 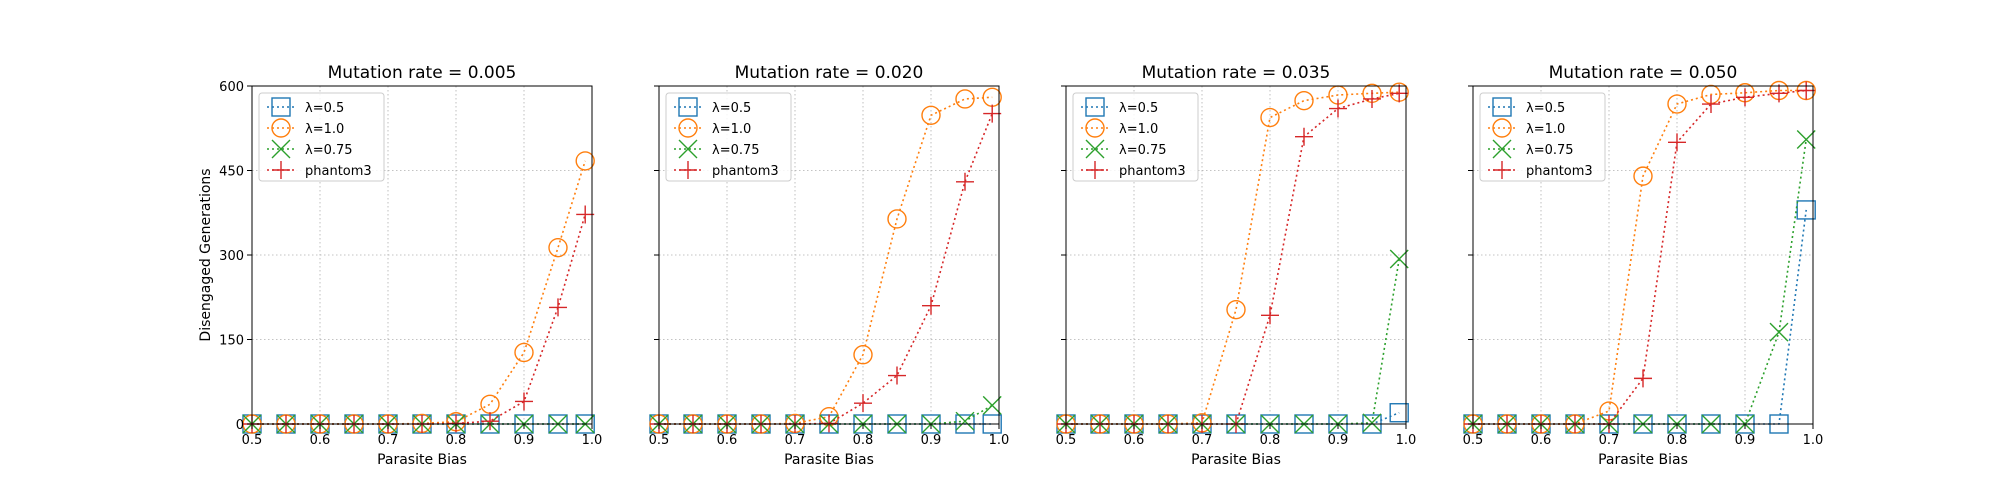 I want to click on chart-title: Mutation rate = 0.005, so click(x=422, y=73).